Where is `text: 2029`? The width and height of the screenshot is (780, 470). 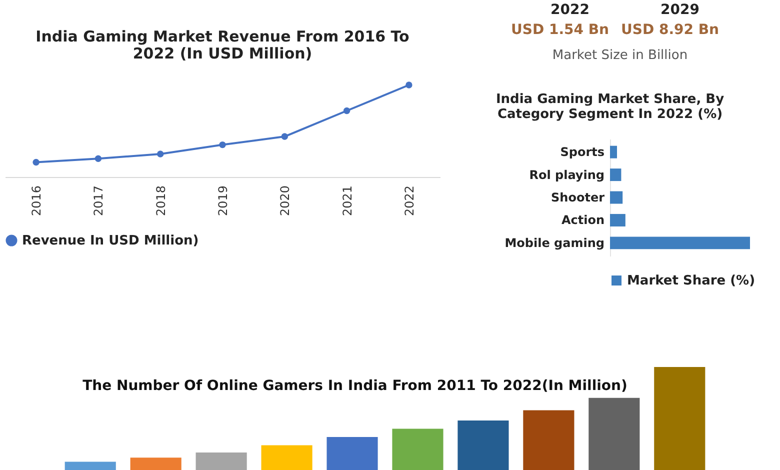
text: 2029 is located at coordinates (680, 10).